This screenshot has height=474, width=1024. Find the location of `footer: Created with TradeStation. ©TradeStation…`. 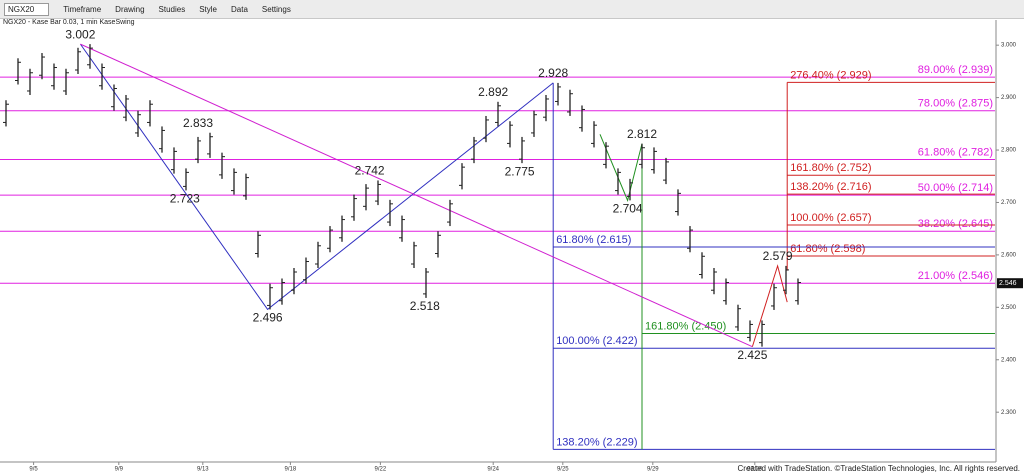

footer: Created with TradeStation. ©TradeStation… is located at coordinates (879, 468).